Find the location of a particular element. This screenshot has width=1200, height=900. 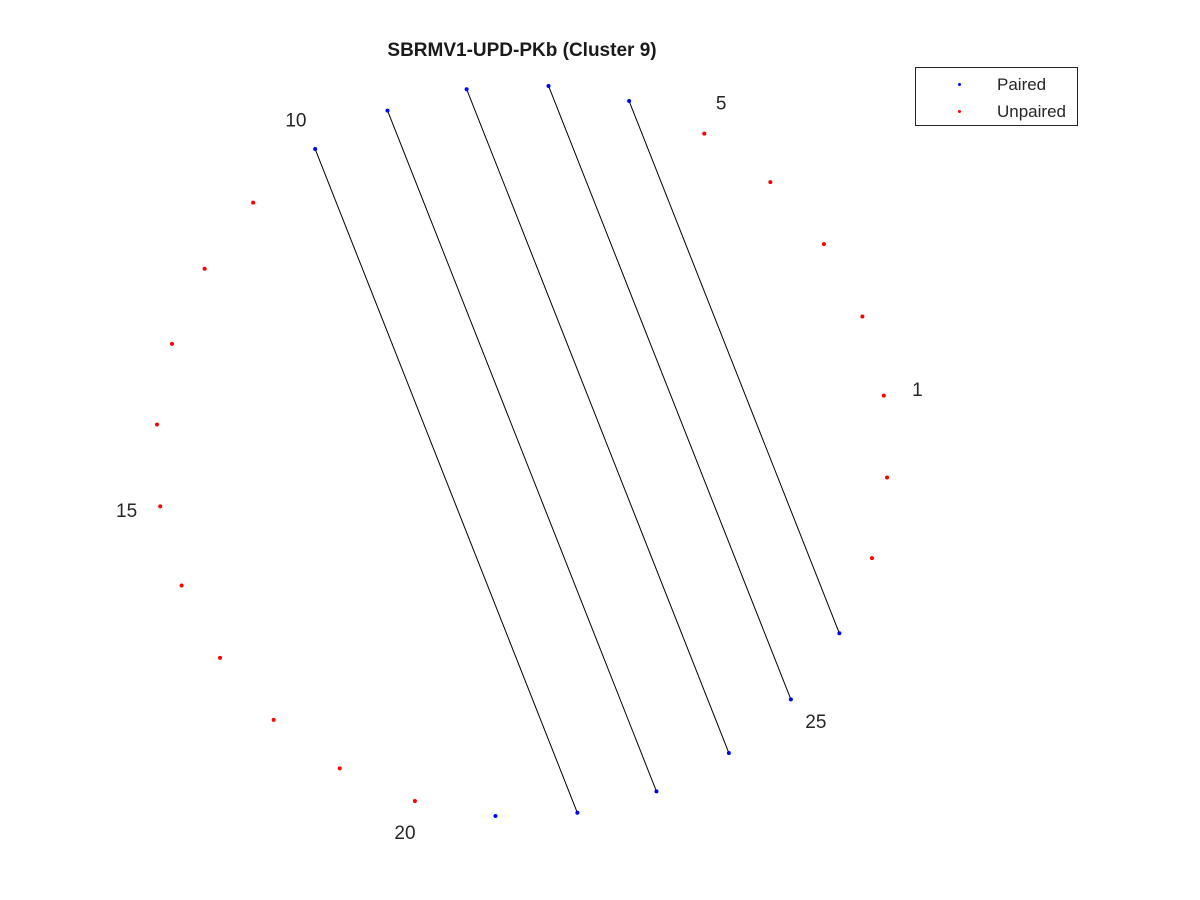

legend: Paired Unpaired is located at coordinates (996, 96).